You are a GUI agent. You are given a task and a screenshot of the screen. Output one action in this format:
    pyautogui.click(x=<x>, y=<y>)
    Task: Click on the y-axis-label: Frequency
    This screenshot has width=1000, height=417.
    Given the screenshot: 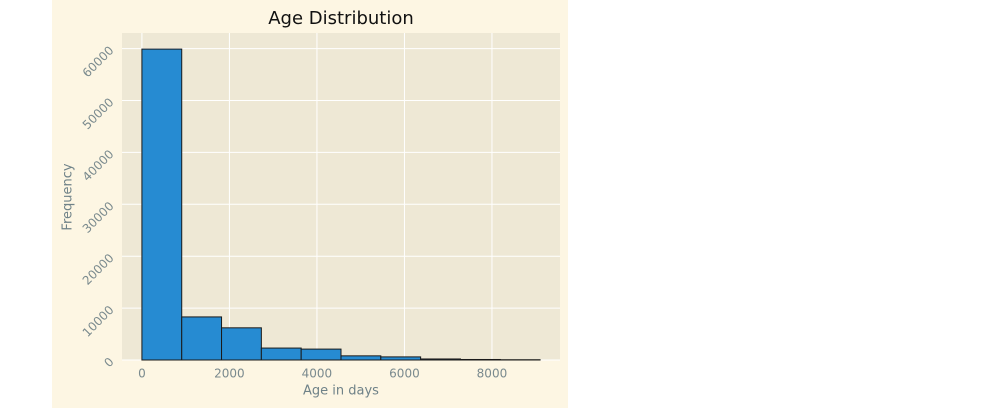 What is the action you would take?
    pyautogui.click(x=68, y=196)
    